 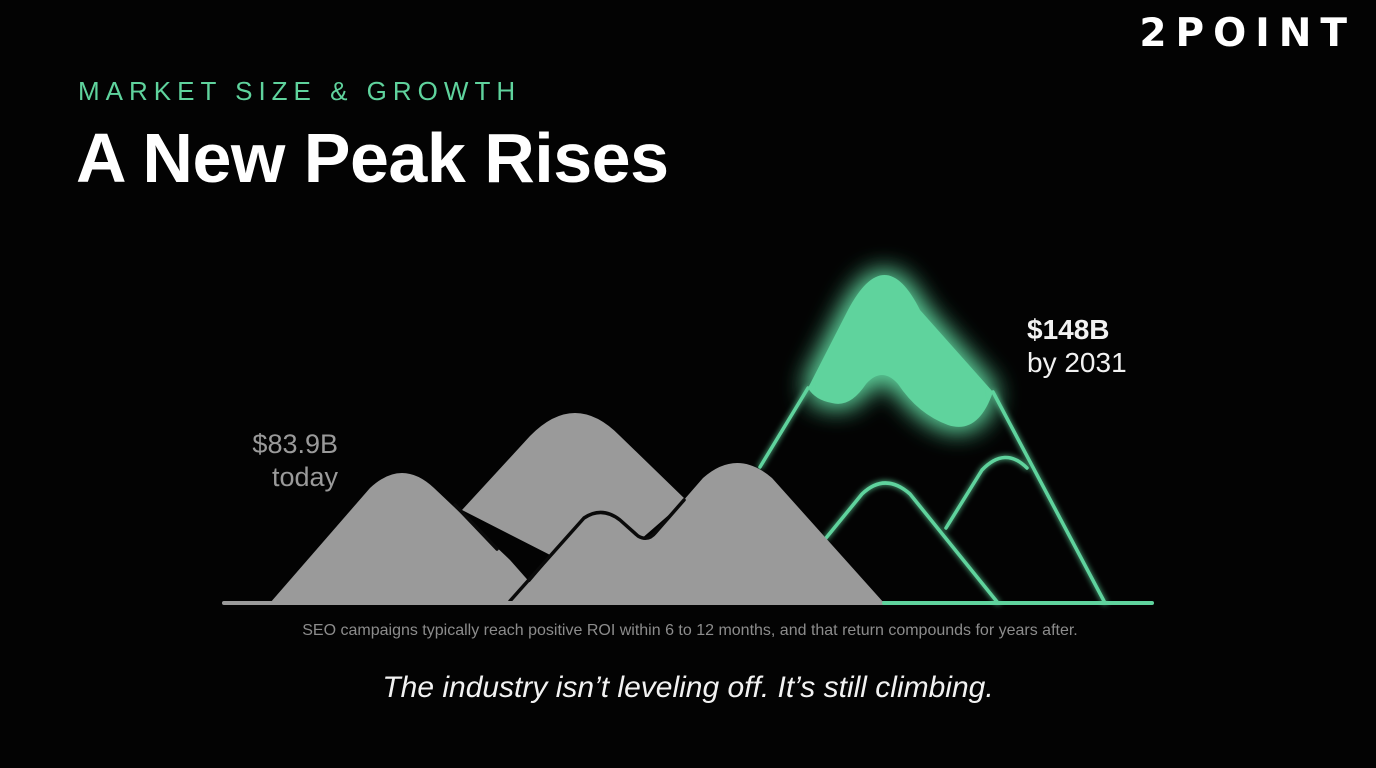 I want to click on right-peak-outline, so click(x=986, y=492).